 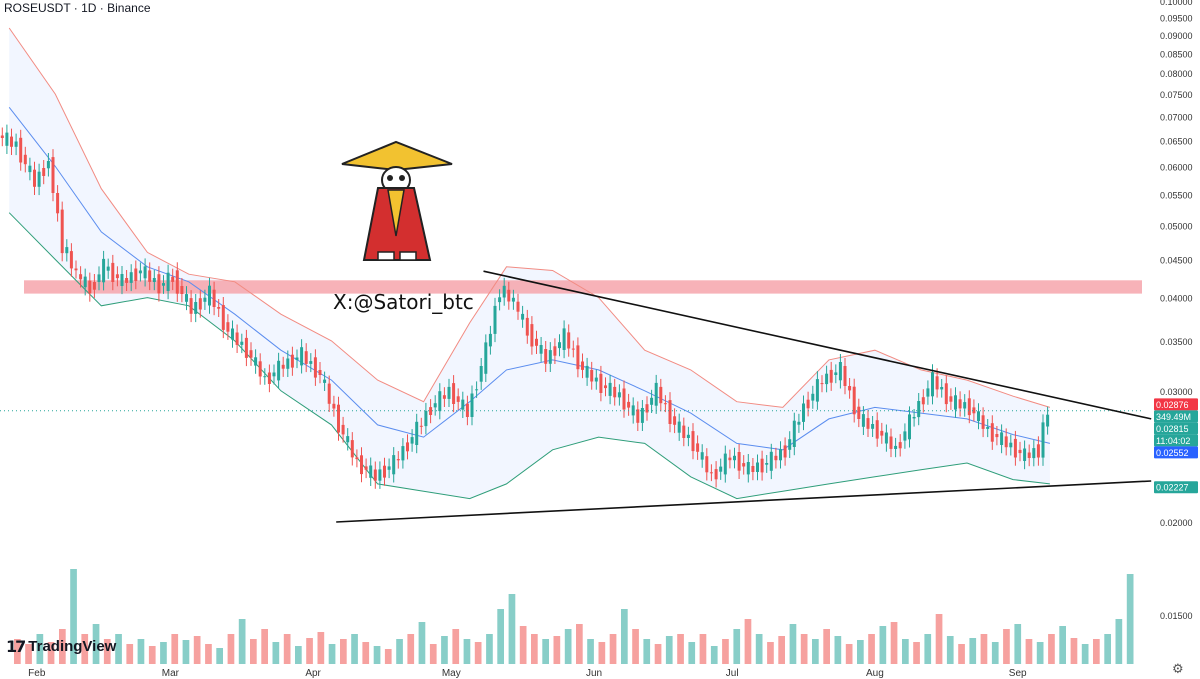 I want to click on y-tick-label: 0.01500, so click(x=1176, y=616).